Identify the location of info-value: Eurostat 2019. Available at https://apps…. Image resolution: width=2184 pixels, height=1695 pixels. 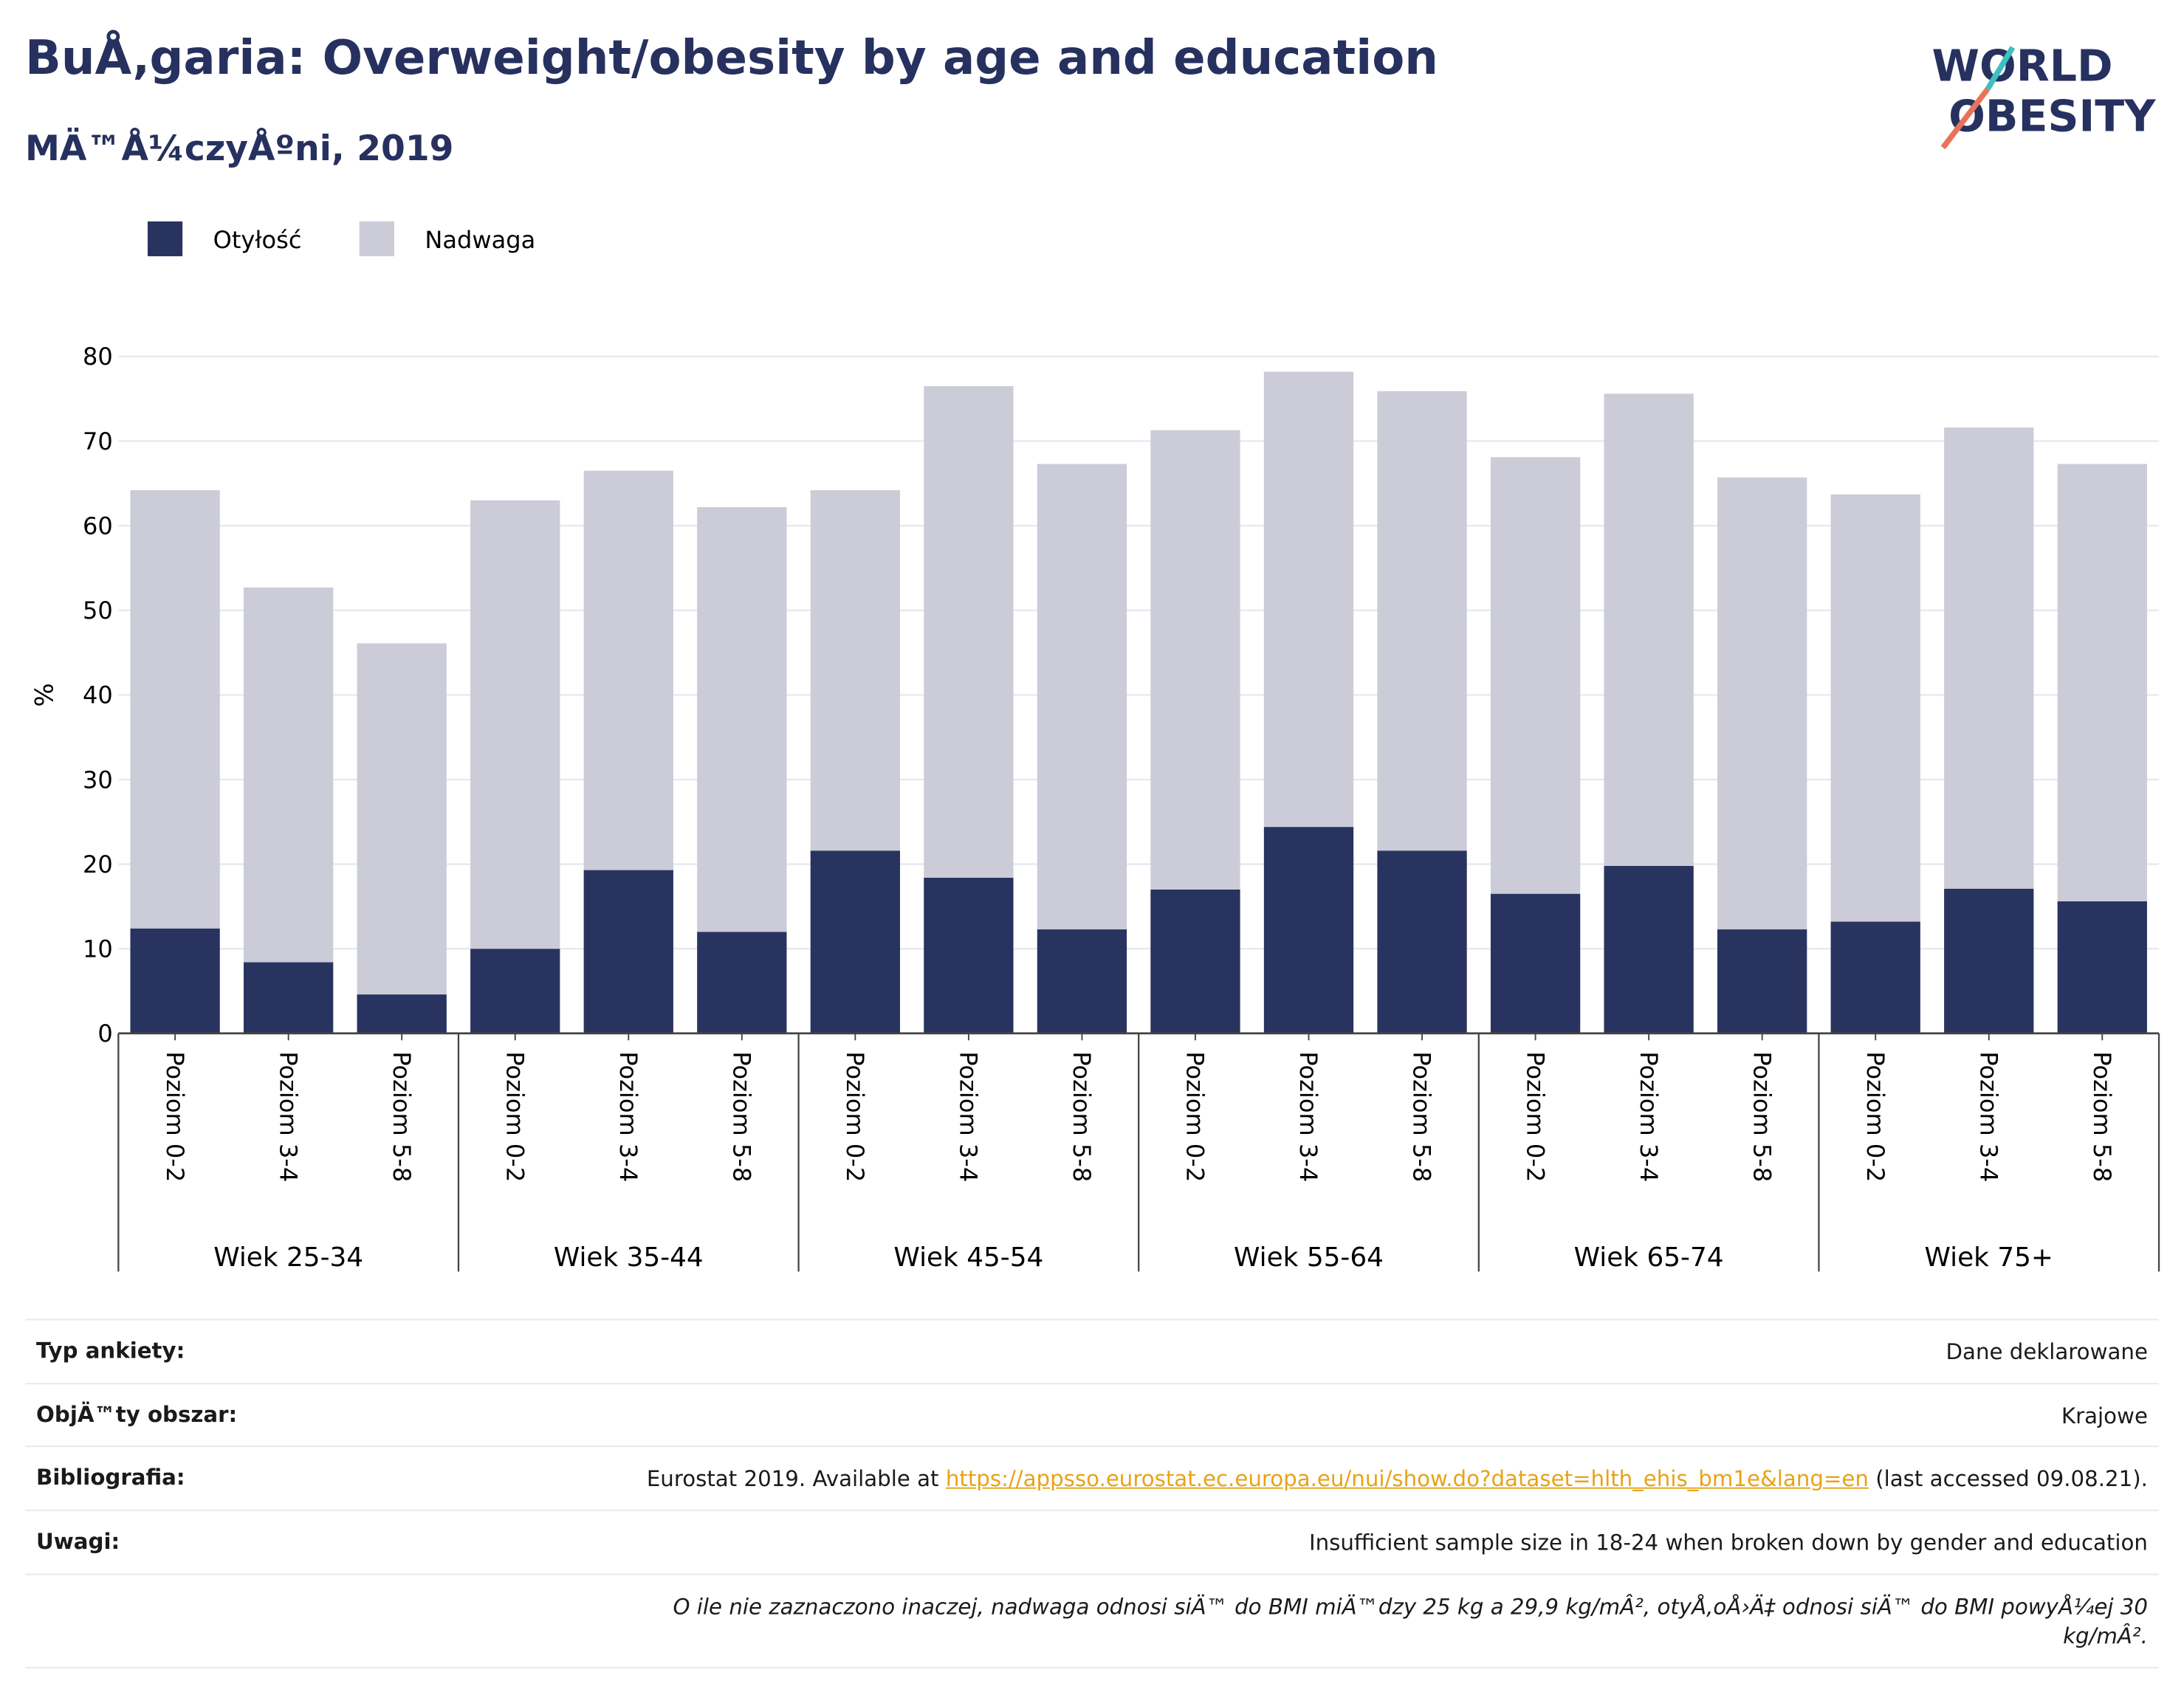
(1398, 1480).